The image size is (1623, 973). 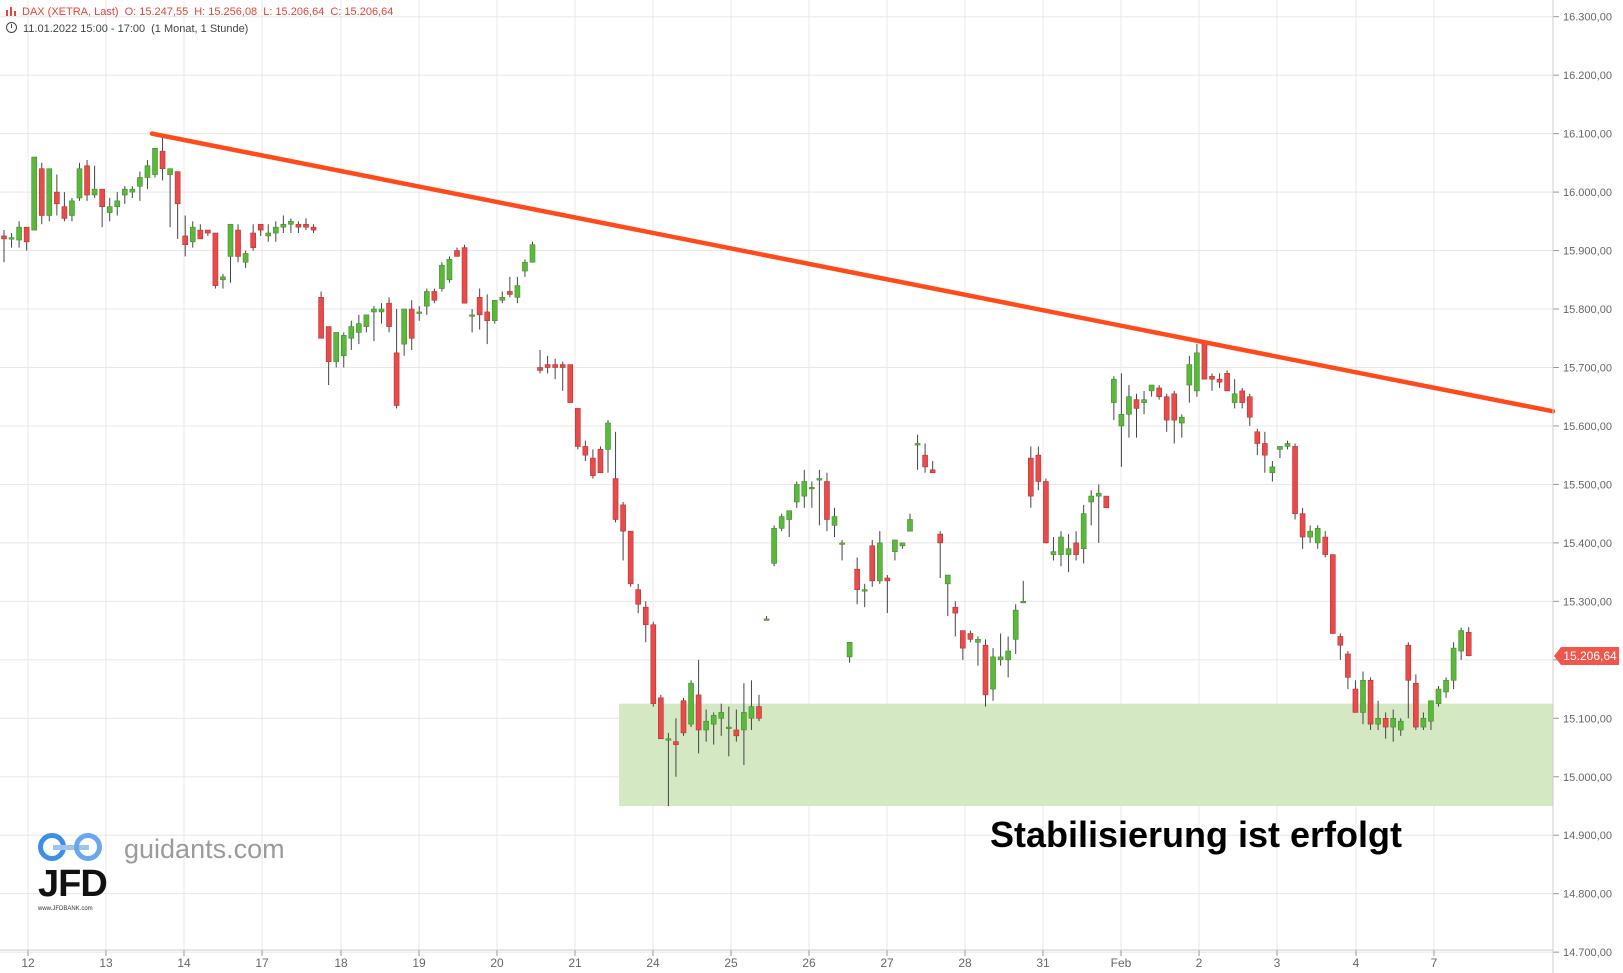 I want to click on y-tick-label: 14.700,00, so click(x=1587, y=953).